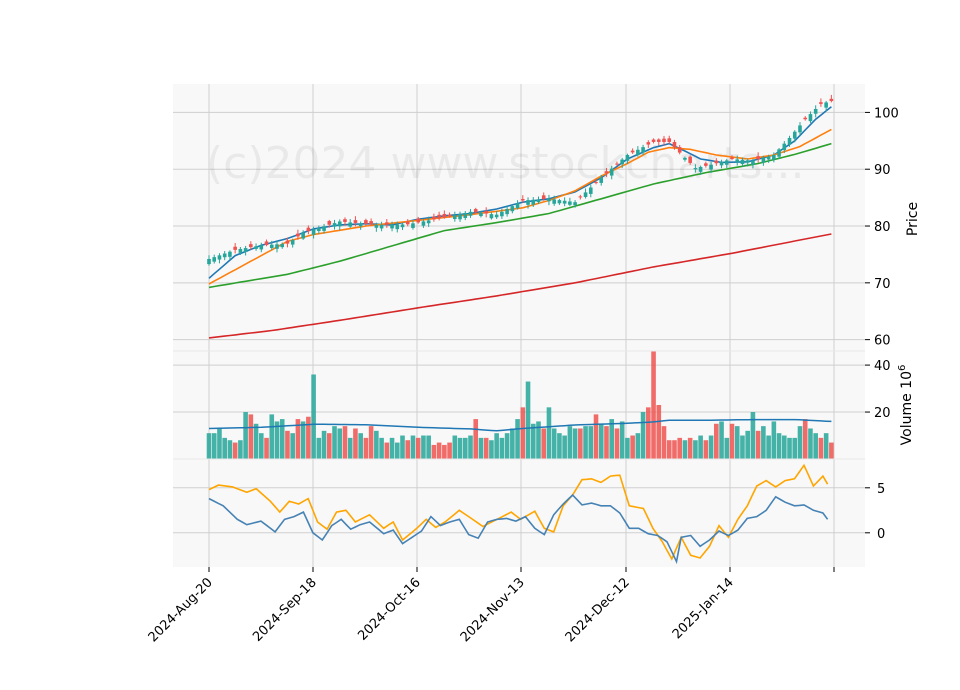 This screenshot has width=960, height=690. Describe the element at coordinates (882, 227) in the screenshot. I see `price-tick-label: 80` at that location.